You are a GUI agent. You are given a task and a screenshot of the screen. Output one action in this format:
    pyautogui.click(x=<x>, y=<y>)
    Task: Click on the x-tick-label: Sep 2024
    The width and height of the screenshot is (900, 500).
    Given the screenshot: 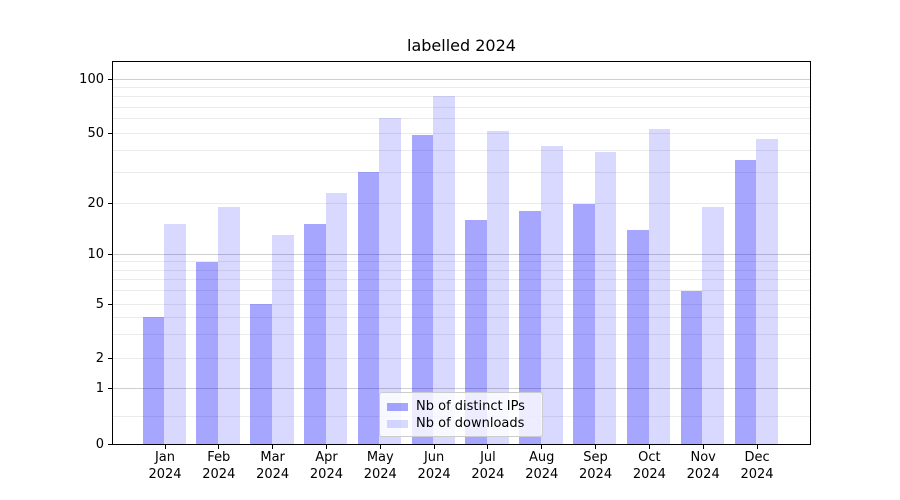 What is the action you would take?
    pyautogui.click(x=596, y=466)
    